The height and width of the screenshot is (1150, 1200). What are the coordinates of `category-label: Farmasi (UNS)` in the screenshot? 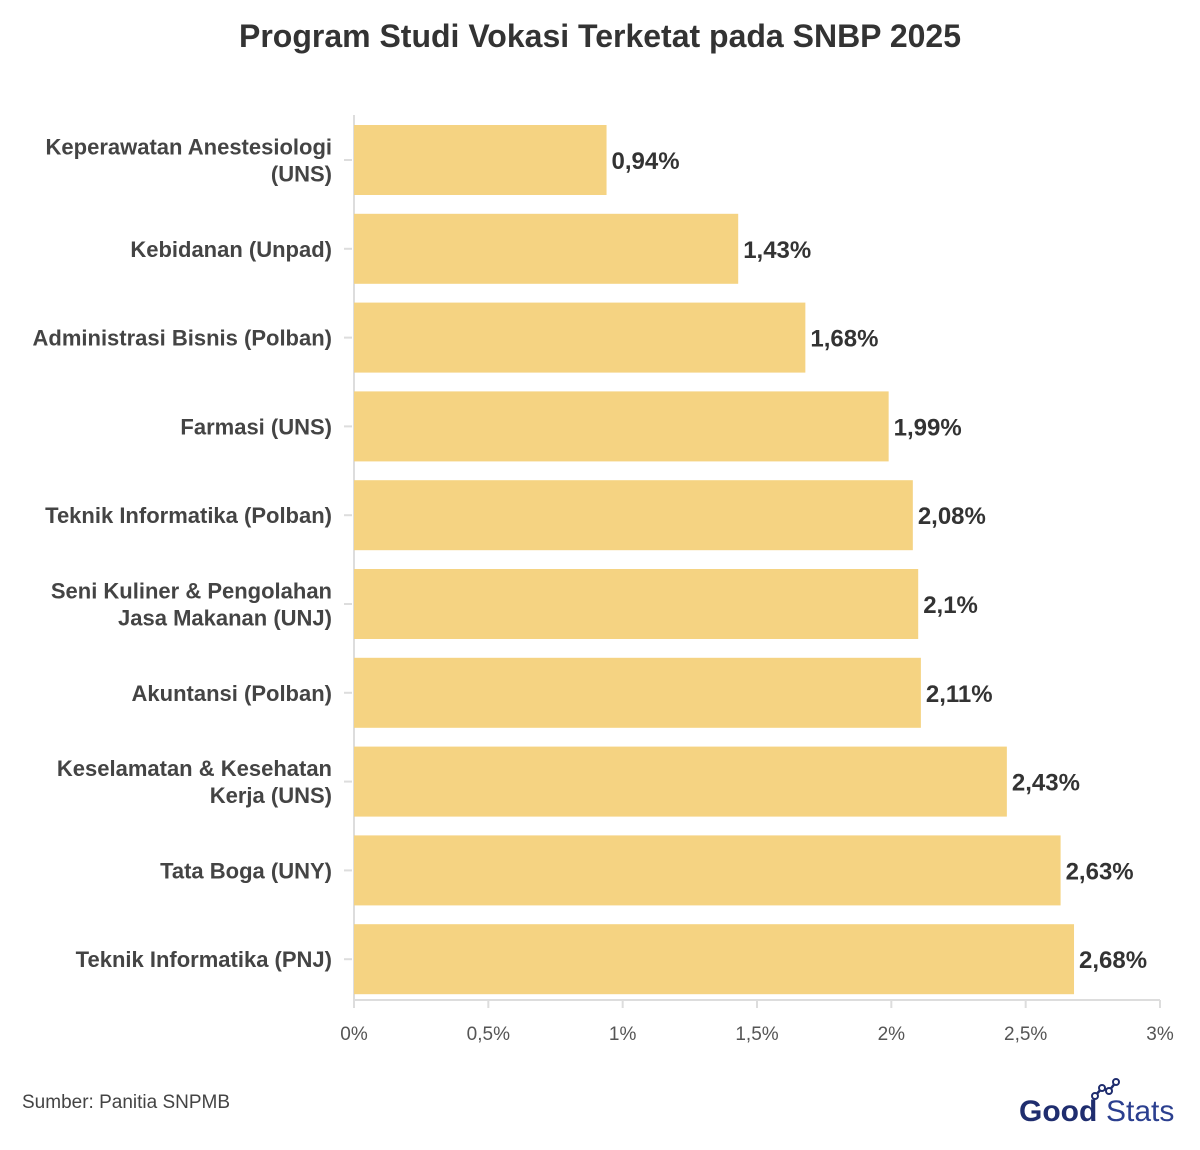 It's located at (256, 426).